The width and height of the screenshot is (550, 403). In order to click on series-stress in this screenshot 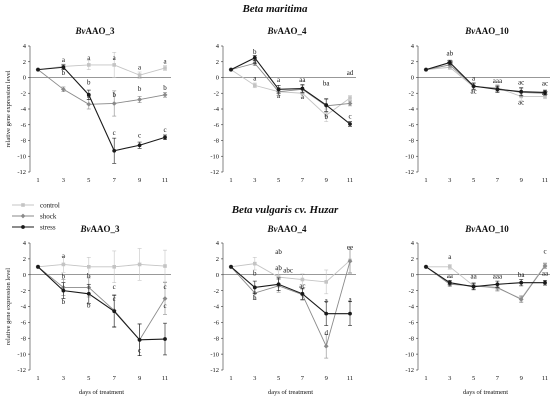, I will do `click(101, 310)`.